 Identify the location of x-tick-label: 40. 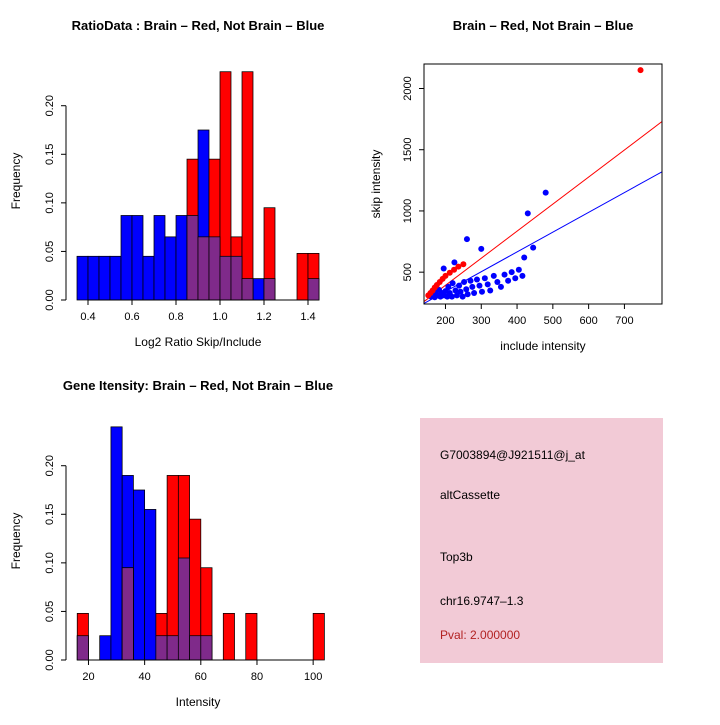
(145, 677).